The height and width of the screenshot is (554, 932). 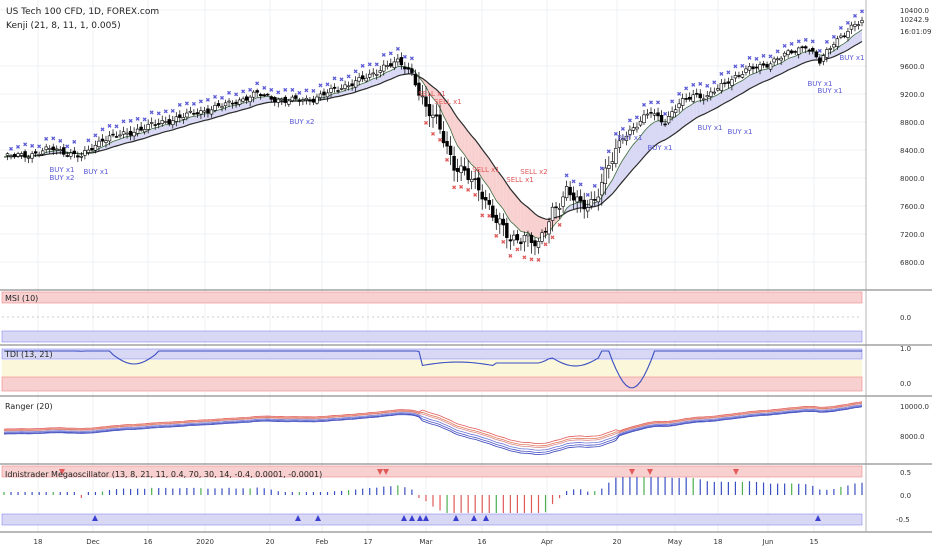 I want to click on sell-signal-label: SELL x2, so click(x=534, y=172).